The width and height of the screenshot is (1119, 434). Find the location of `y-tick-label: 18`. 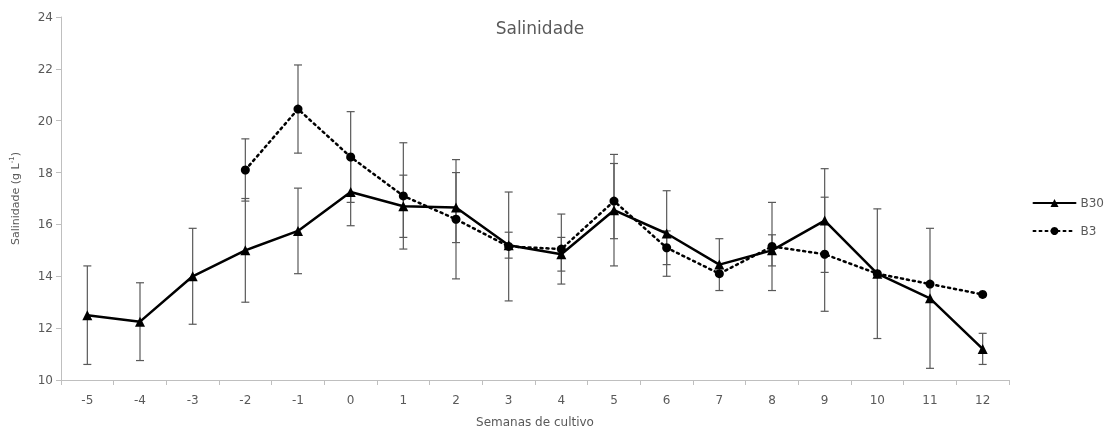

y-tick-label: 18 is located at coordinates (45, 172).